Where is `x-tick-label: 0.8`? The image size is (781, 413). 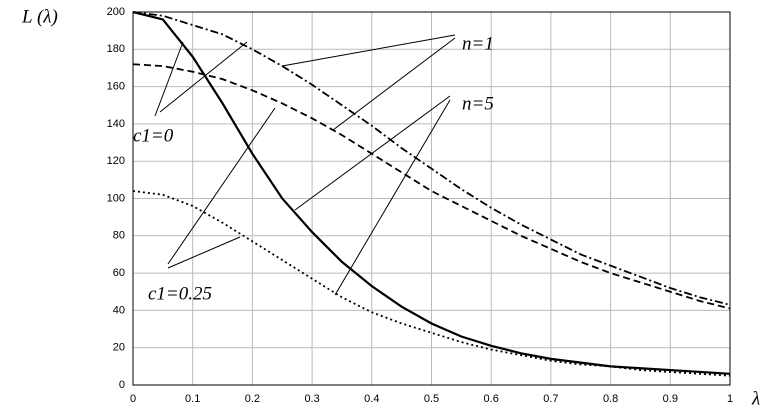
x-tick-label: 0.8 is located at coordinates (610, 399).